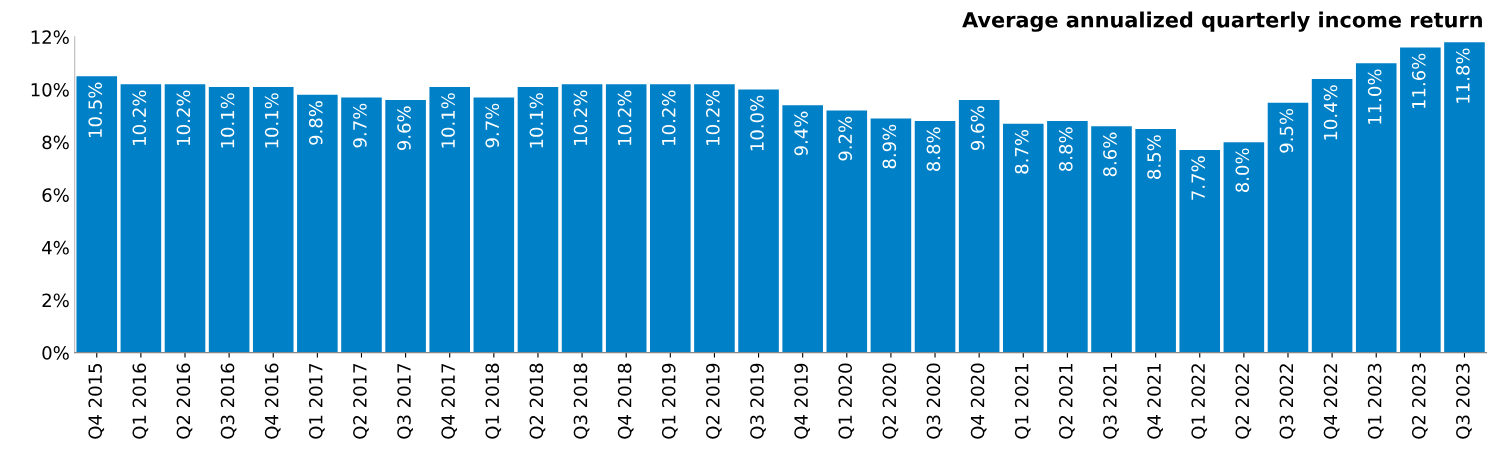 The image size is (1494, 461). I want to click on data-label: 9.8%, so click(315, 123).